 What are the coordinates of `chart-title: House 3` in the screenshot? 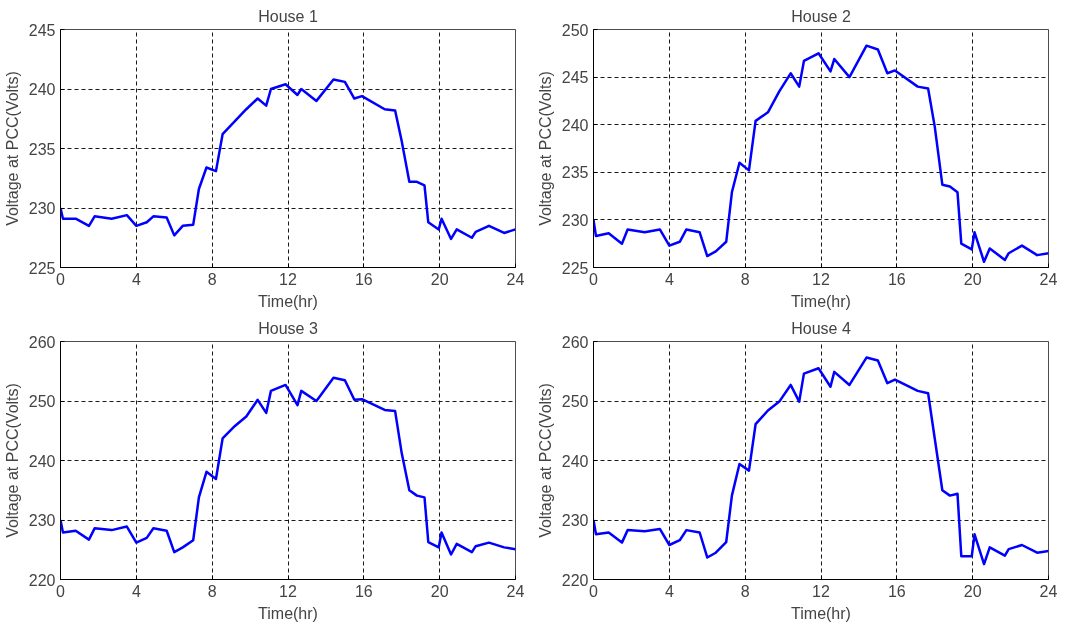 It's located at (288, 328).